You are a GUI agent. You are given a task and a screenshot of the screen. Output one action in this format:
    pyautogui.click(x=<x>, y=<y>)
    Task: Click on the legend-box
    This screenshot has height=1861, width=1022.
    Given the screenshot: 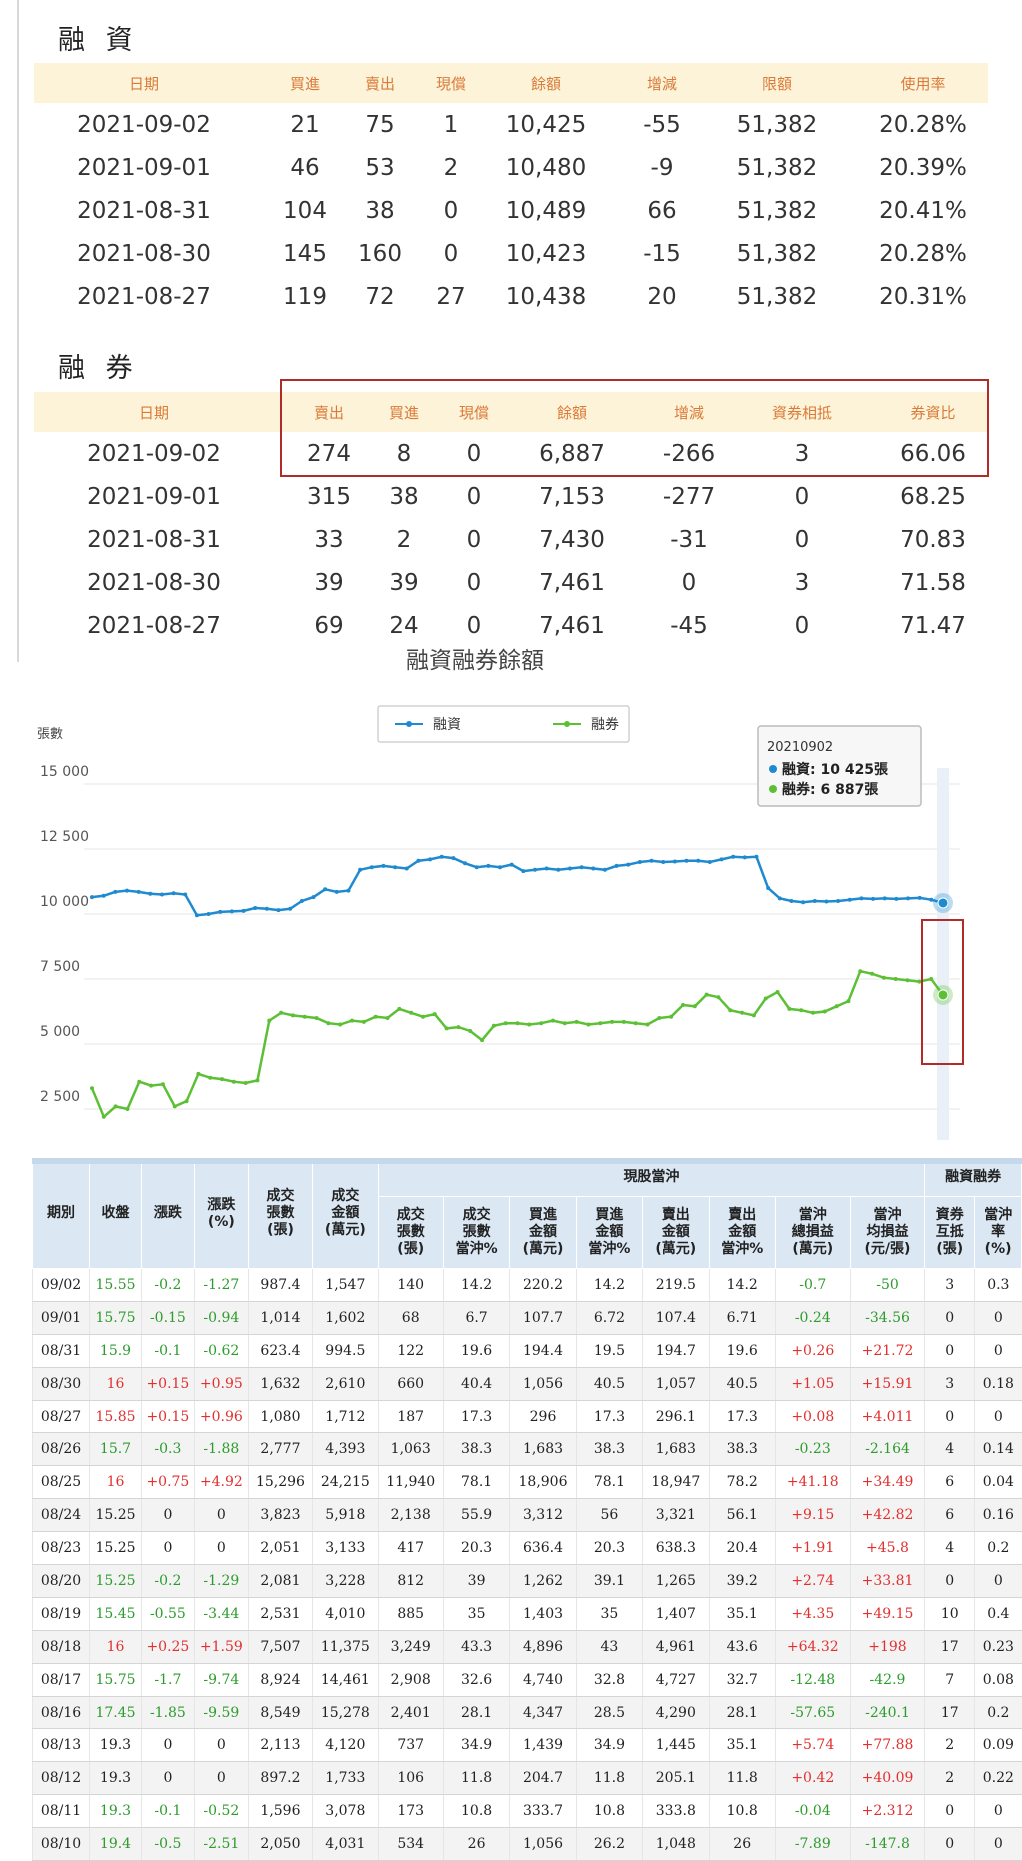 What is the action you would take?
    pyautogui.click(x=503, y=724)
    